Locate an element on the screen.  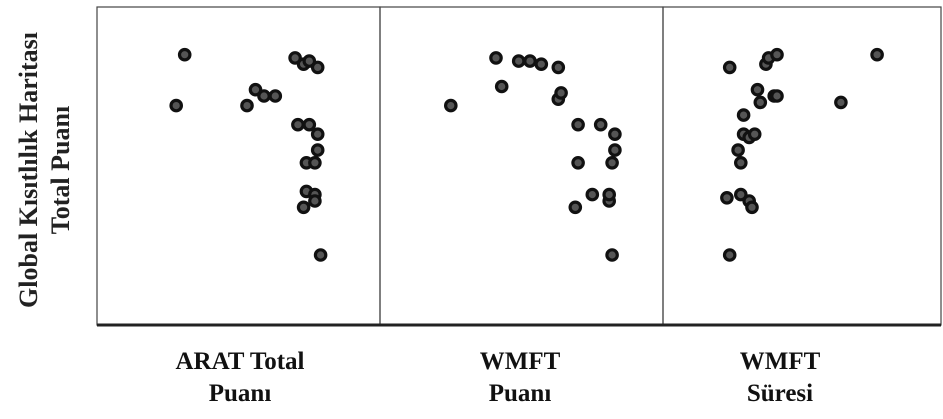
x-category-arat-line-1: ARAT Total is located at coordinates (240, 361).